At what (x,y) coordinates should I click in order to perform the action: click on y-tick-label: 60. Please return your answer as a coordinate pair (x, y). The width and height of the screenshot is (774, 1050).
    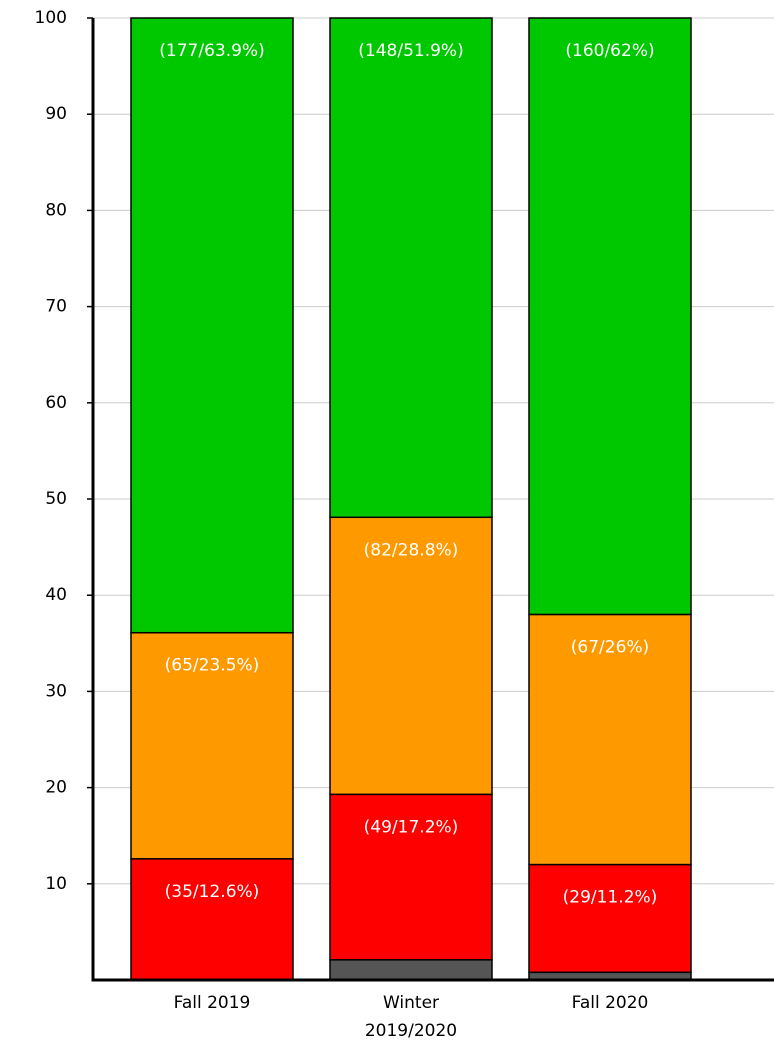
    Looking at the image, I should click on (56, 403).